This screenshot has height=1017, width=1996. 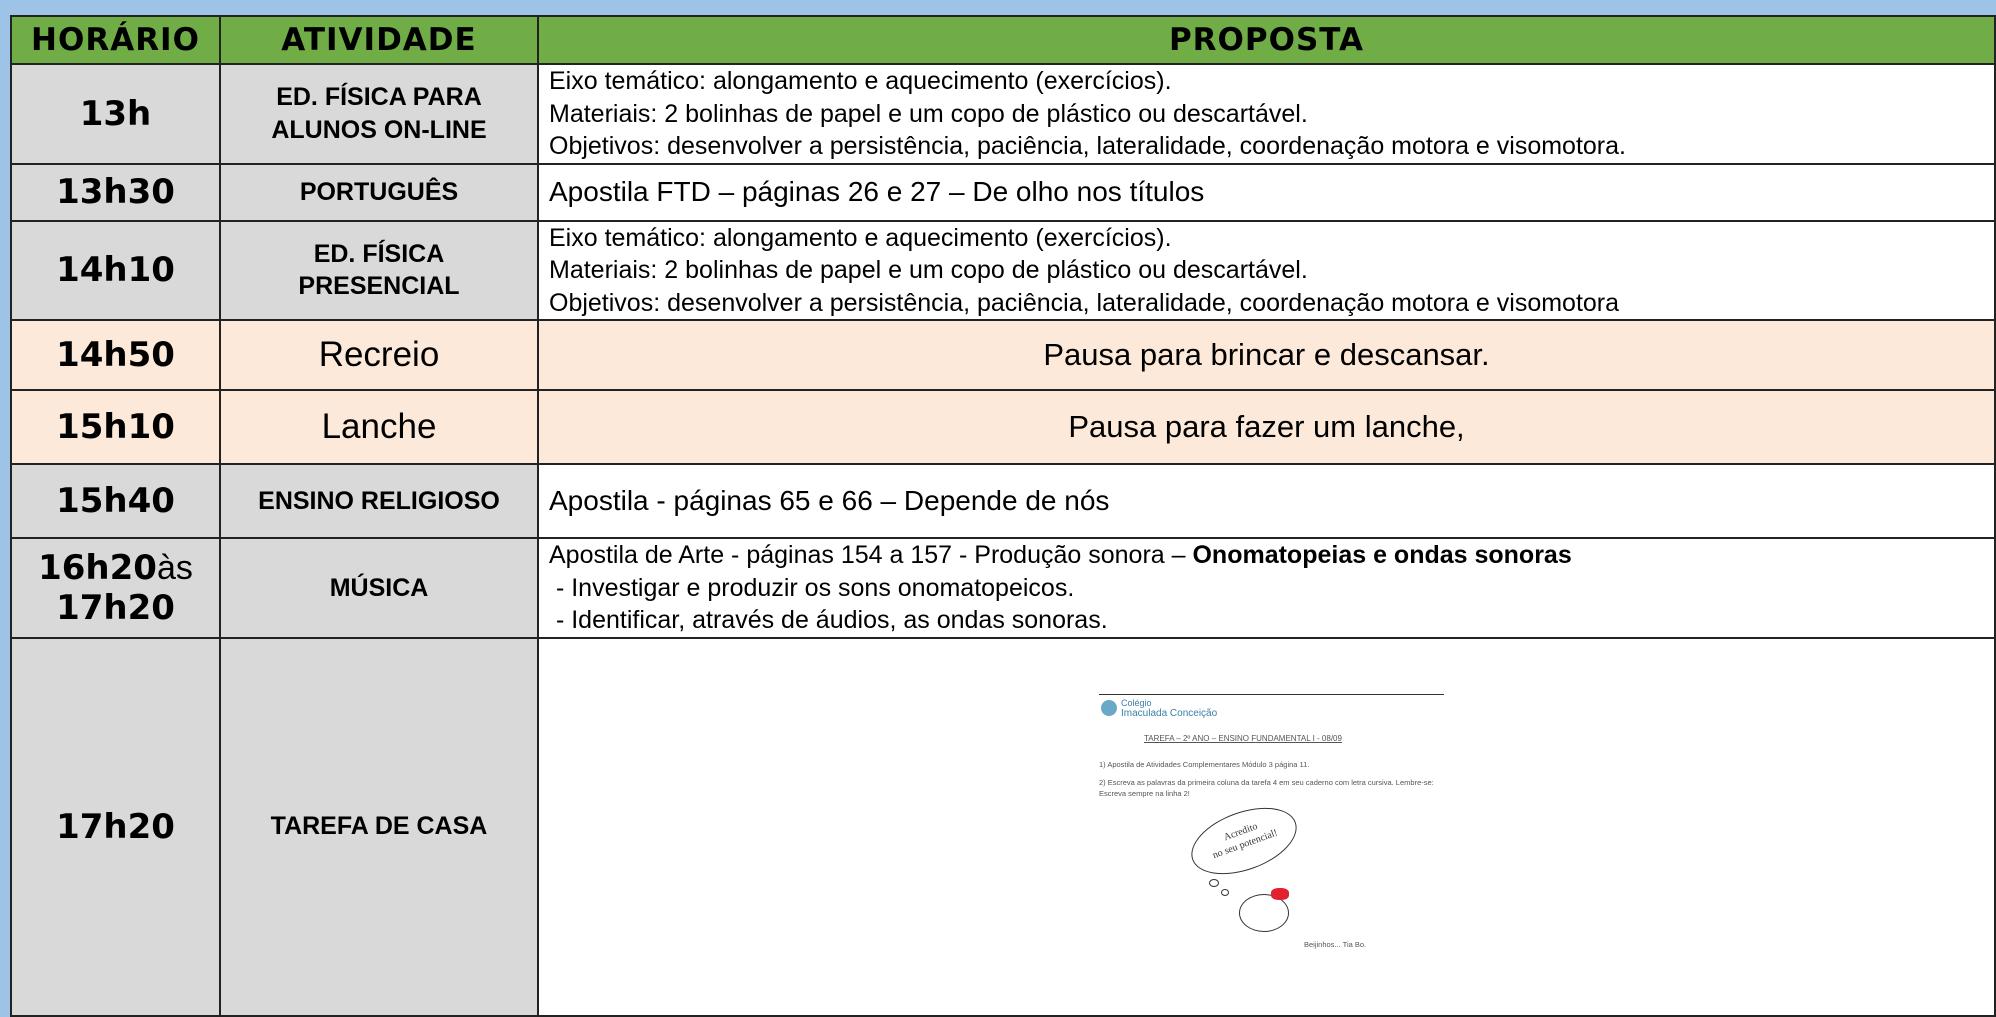 What do you see at coordinates (1136, 703) in the screenshot?
I see `logo-text: Colégio` at bounding box center [1136, 703].